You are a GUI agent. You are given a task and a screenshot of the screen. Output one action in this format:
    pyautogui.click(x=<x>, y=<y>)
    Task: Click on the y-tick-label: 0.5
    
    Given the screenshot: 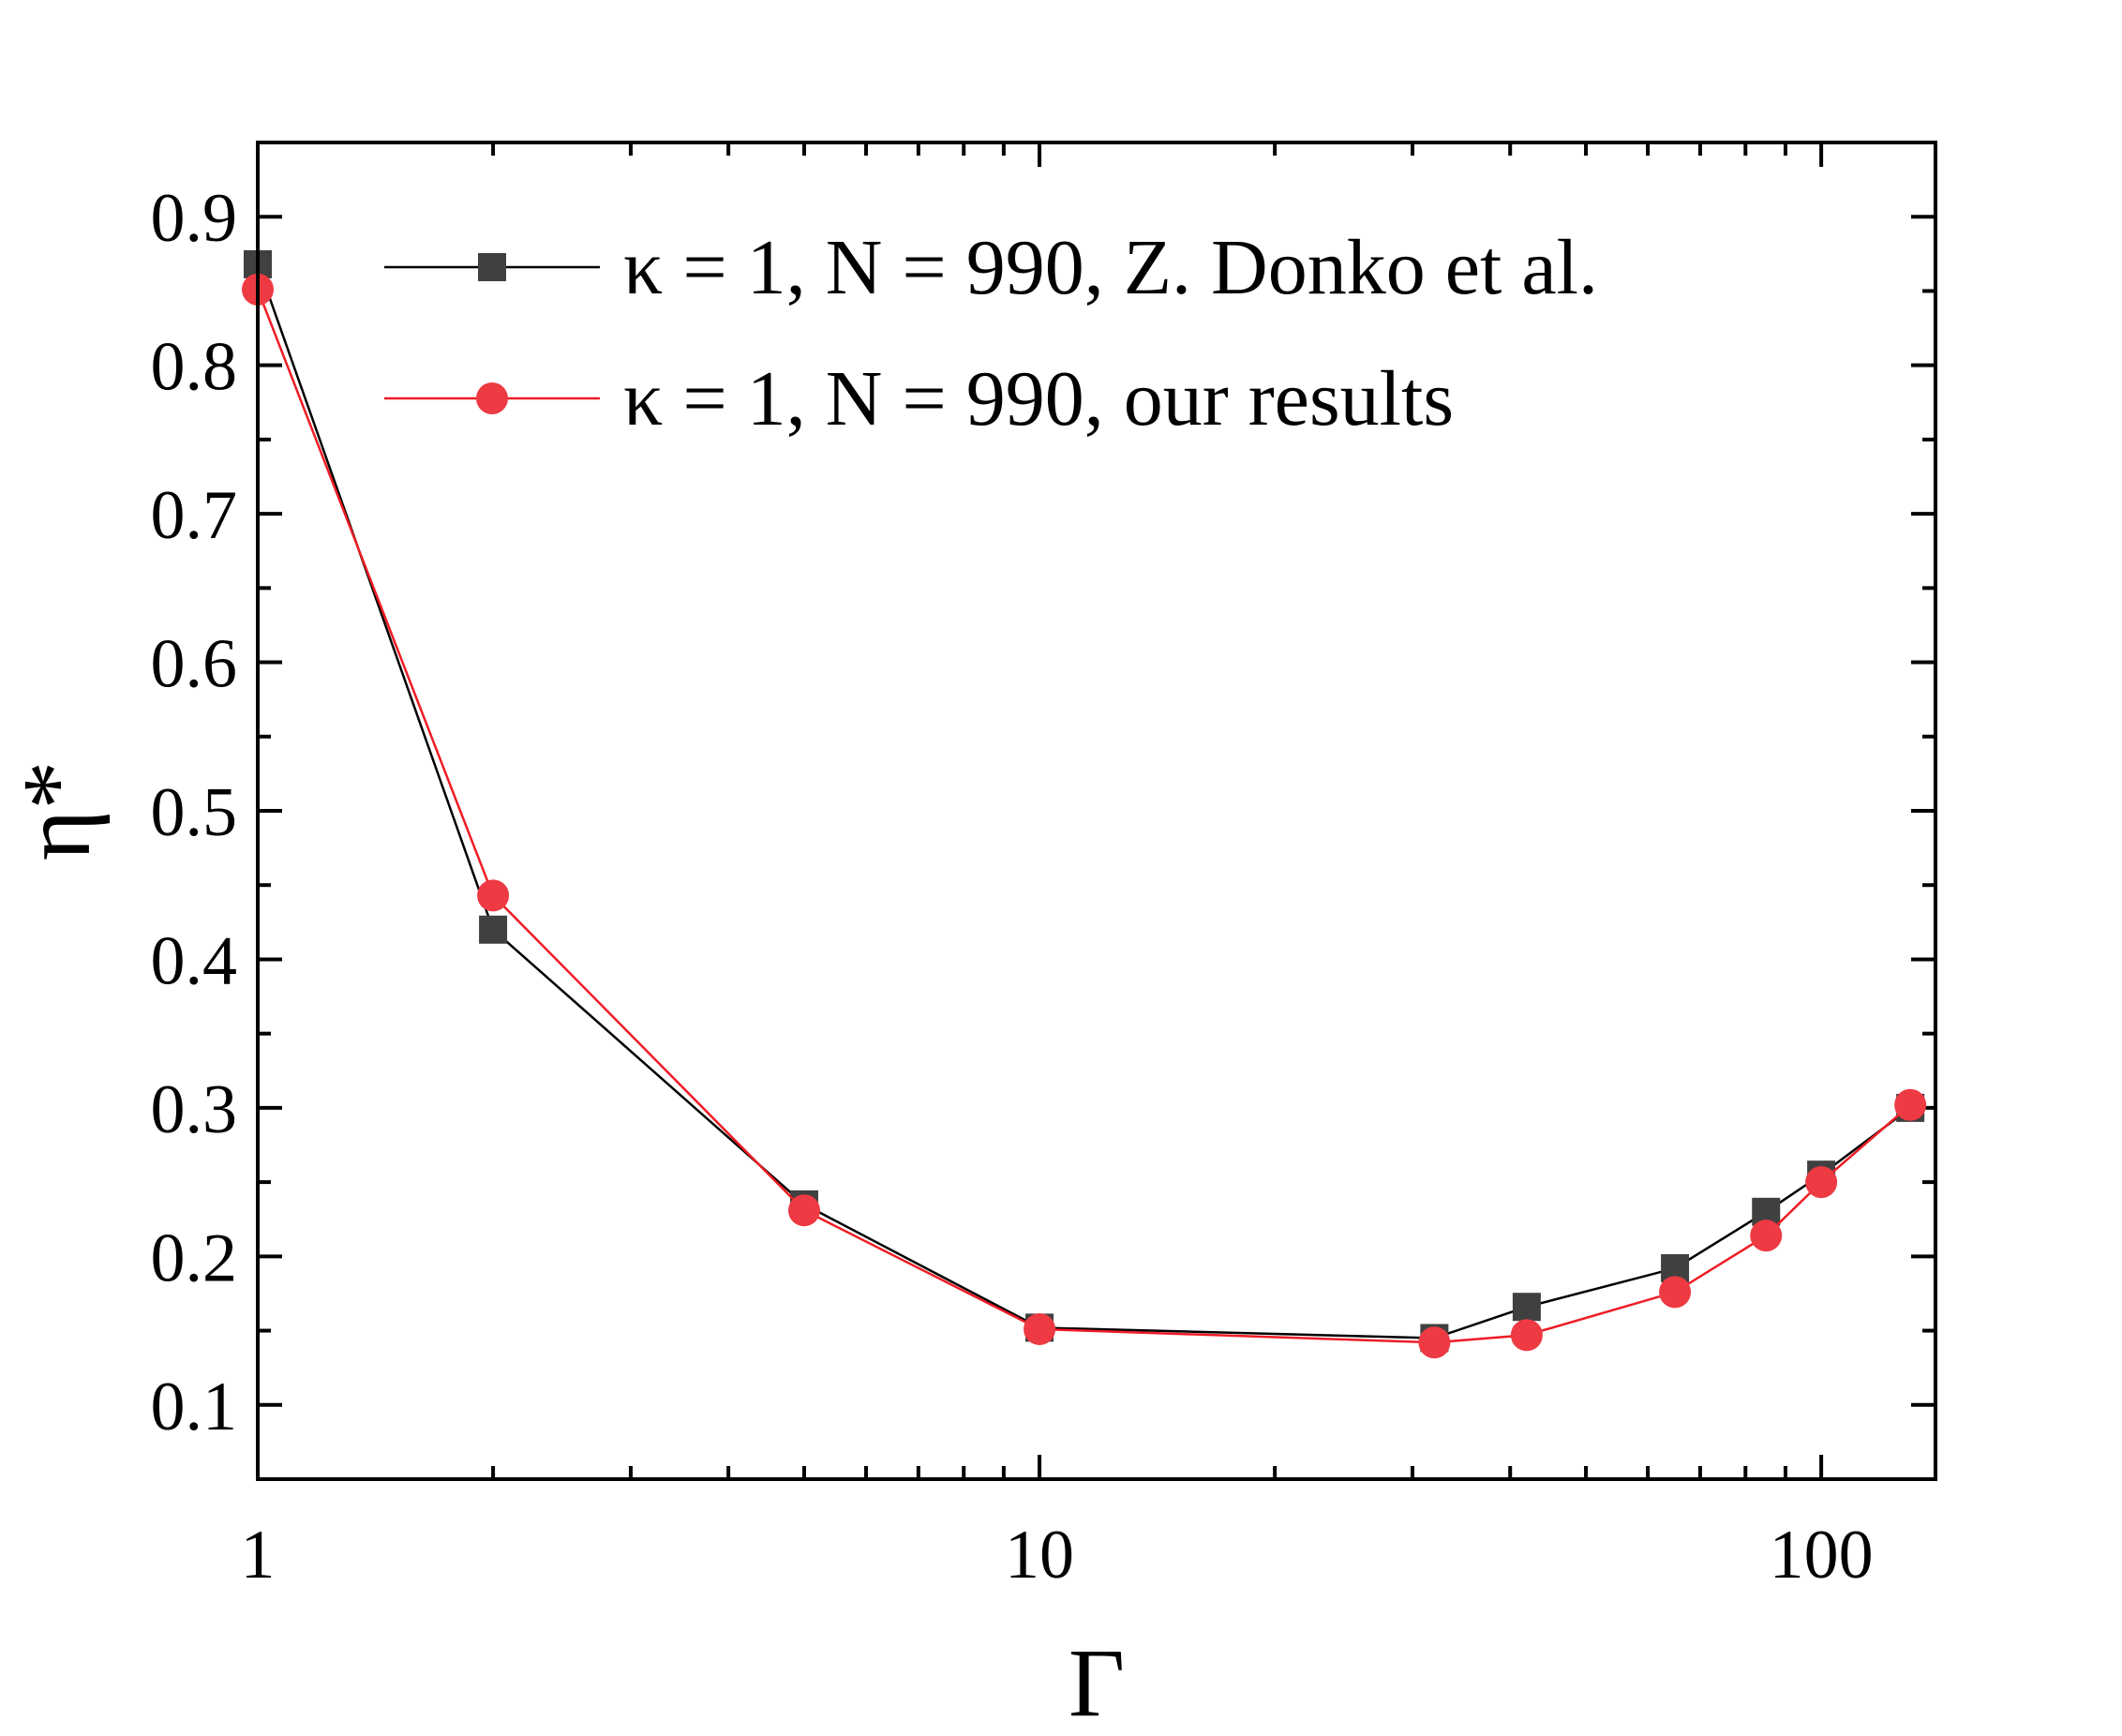 What is the action you would take?
    pyautogui.click(x=194, y=812)
    